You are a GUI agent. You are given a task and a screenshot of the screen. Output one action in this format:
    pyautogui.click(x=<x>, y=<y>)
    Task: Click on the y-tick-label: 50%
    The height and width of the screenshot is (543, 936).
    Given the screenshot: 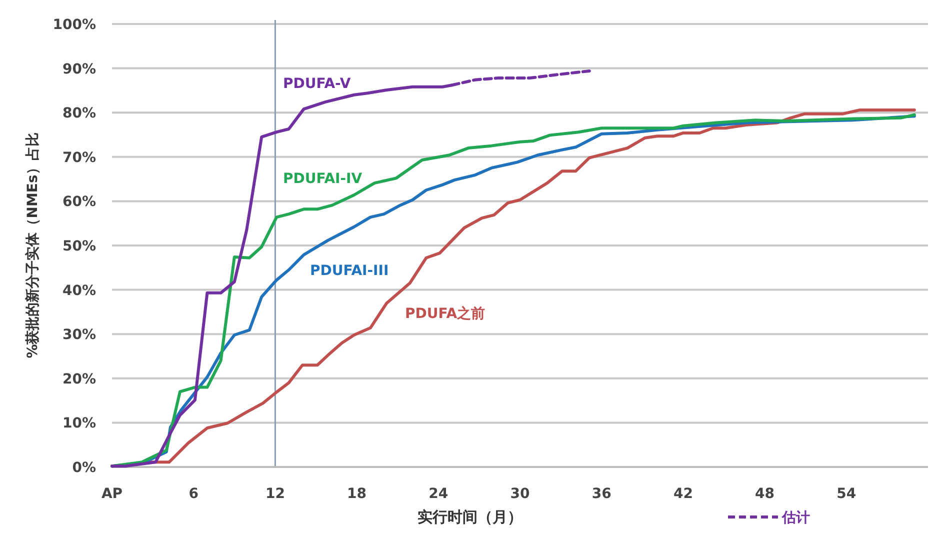 What is the action you would take?
    pyautogui.click(x=79, y=246)
    